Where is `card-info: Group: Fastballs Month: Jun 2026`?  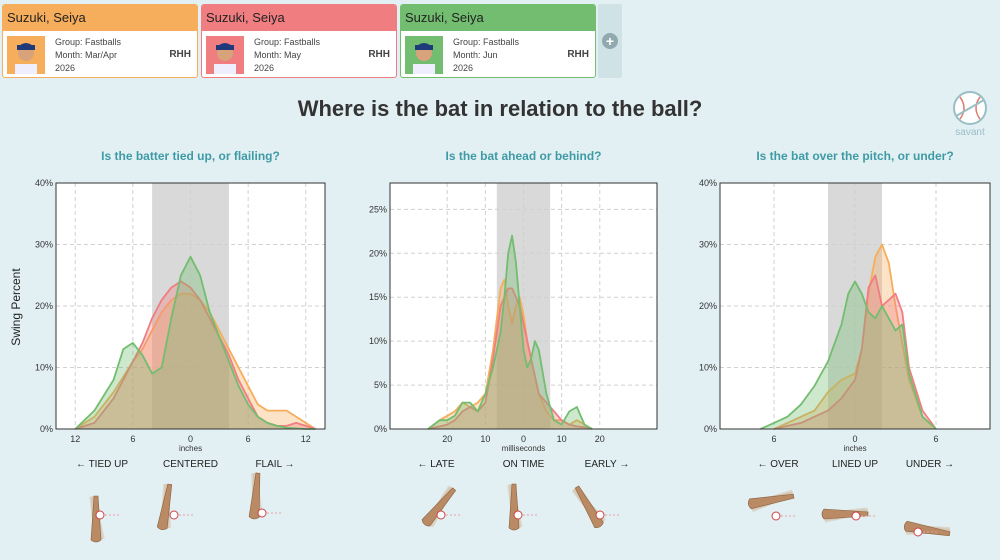 card-info: Group: Fastballs Month: Jun 2026 is located at coordinates (486, 55).